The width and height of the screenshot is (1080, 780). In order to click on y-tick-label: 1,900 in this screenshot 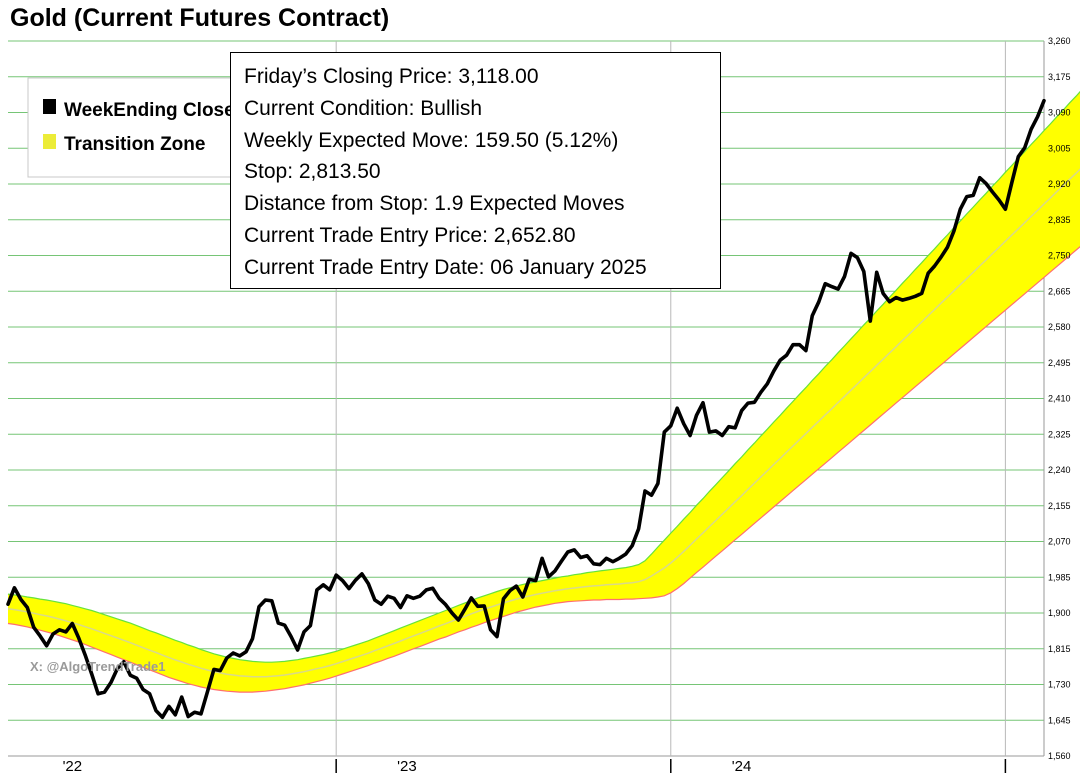, I will do `click(1059, 613)`.